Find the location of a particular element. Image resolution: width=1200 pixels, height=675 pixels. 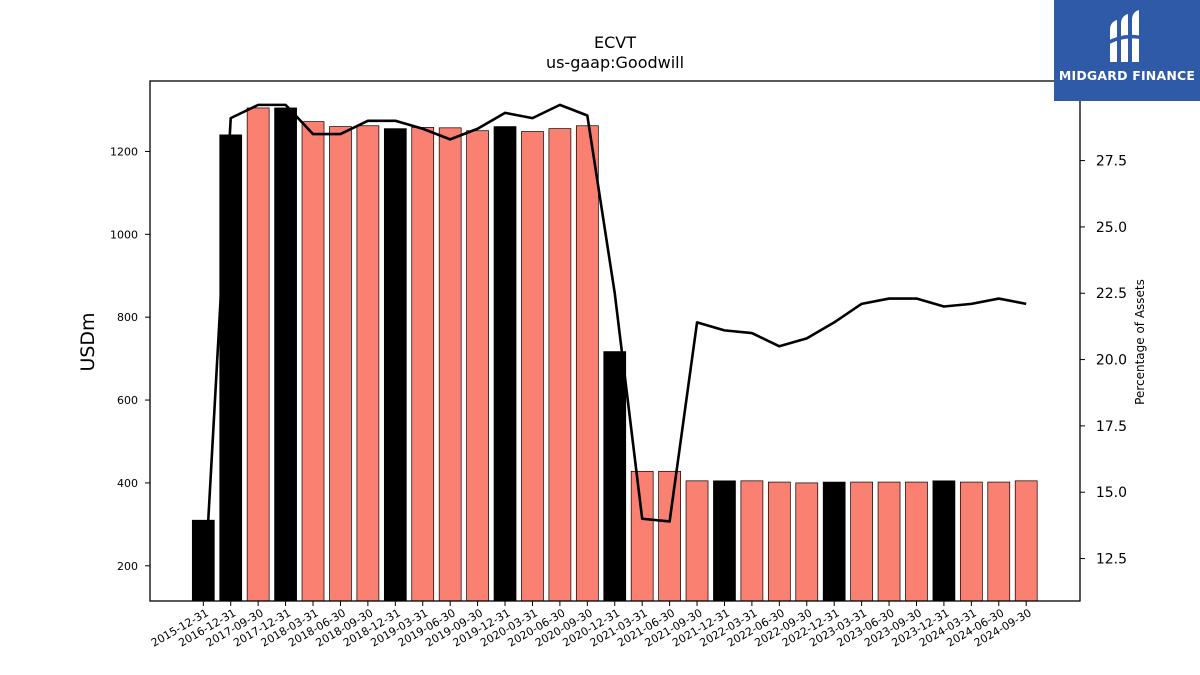

y-tick-label: 600 is located at coordinates (127, 400).